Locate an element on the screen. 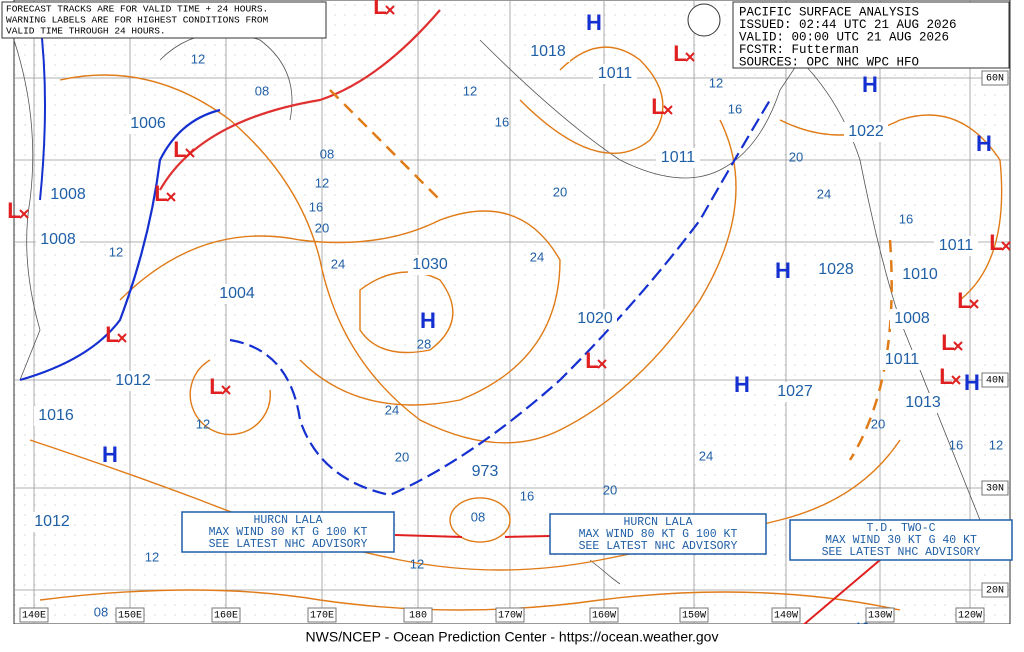  pressure-label: 1004 is located at coordinates (237, 293).